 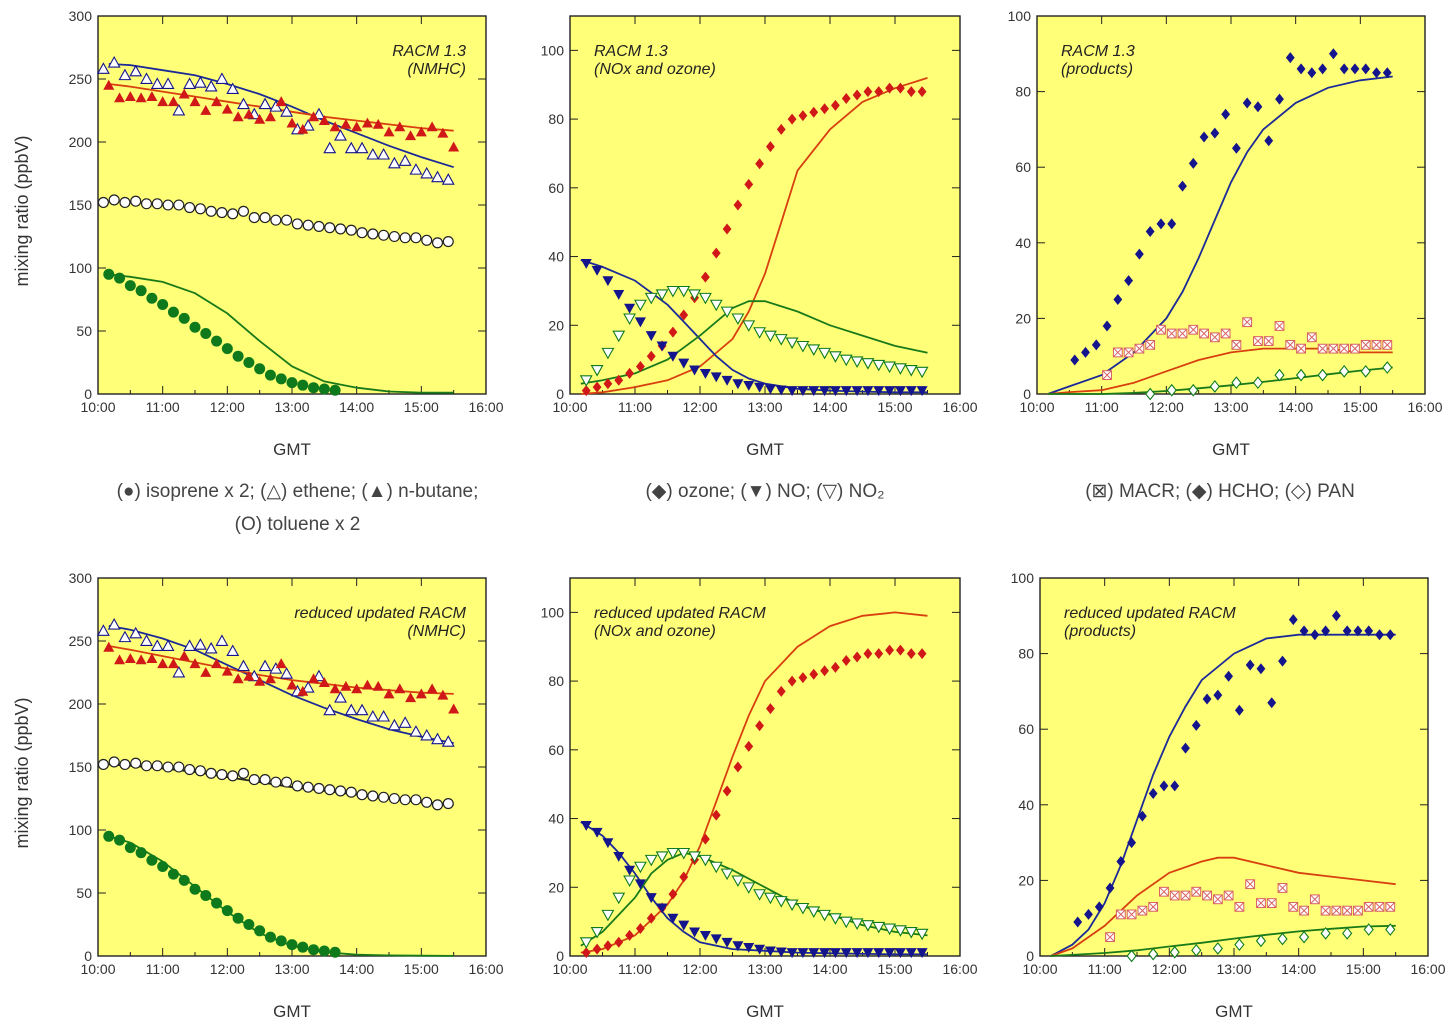 I want to click on y-tick-label: 60, so click(x=1023, y=167).